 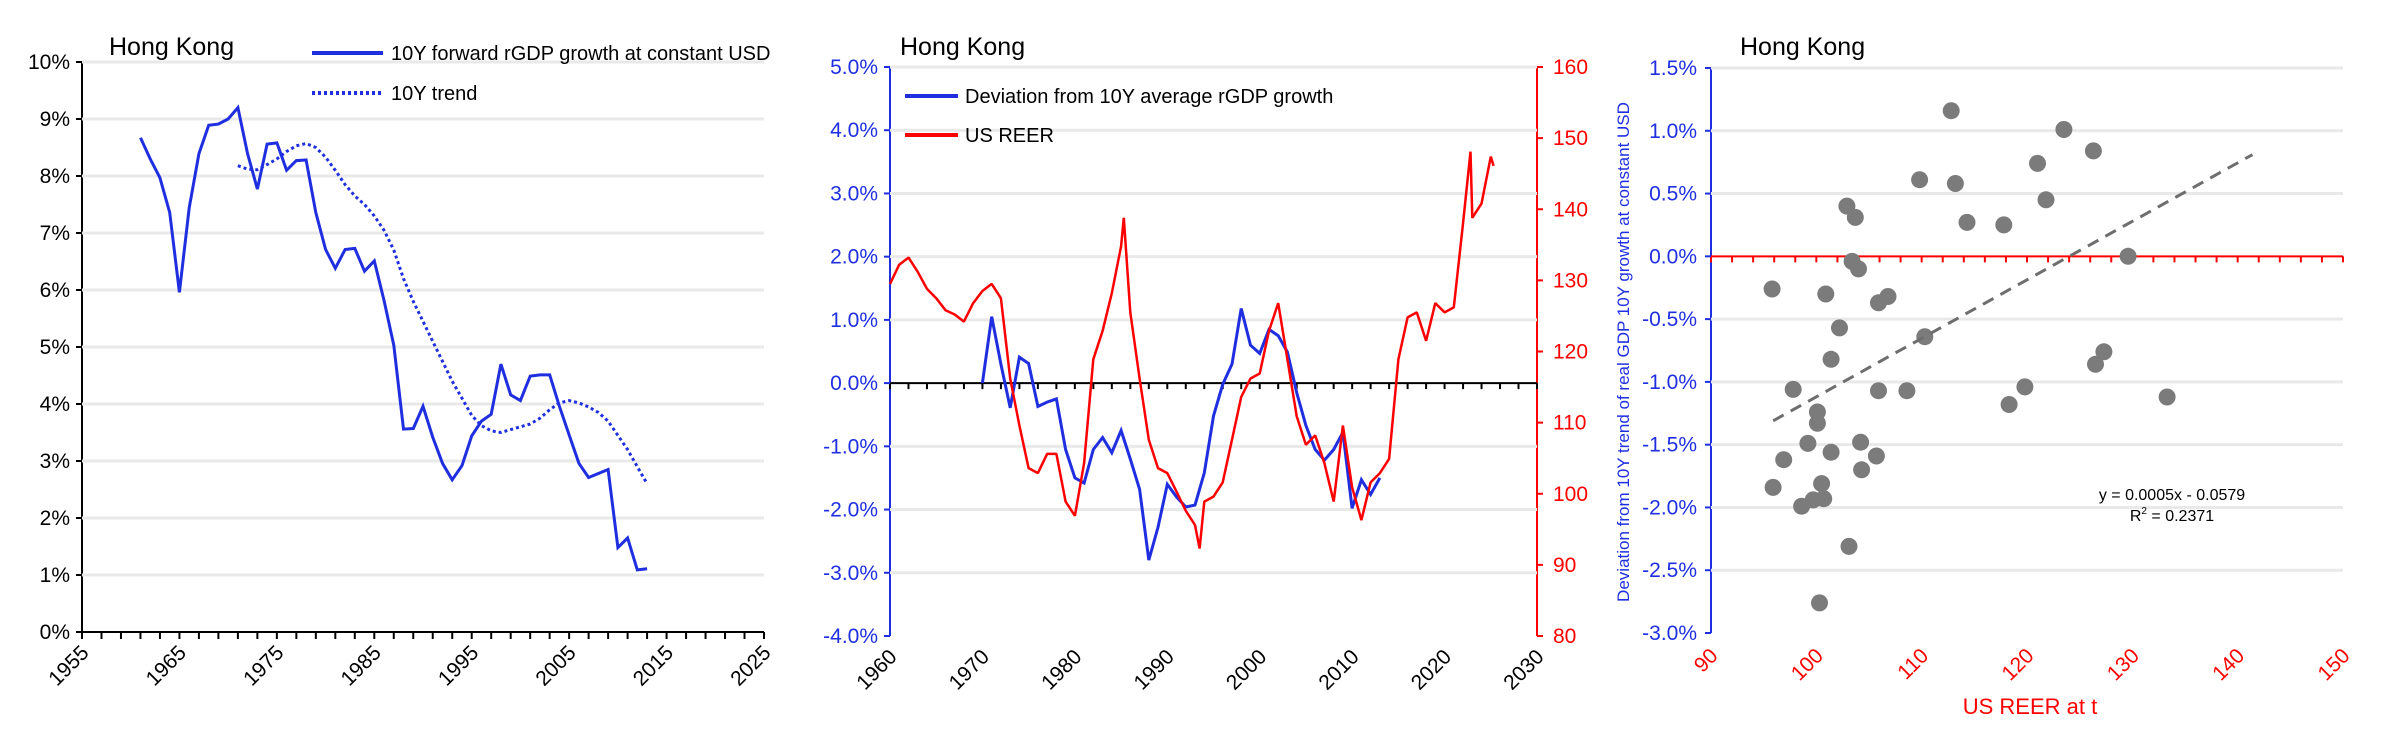 What do you see at coordinates (2144, 511) in the screenshot?
I see `r2-superscript: 2` at bounding box center [2144, 511].